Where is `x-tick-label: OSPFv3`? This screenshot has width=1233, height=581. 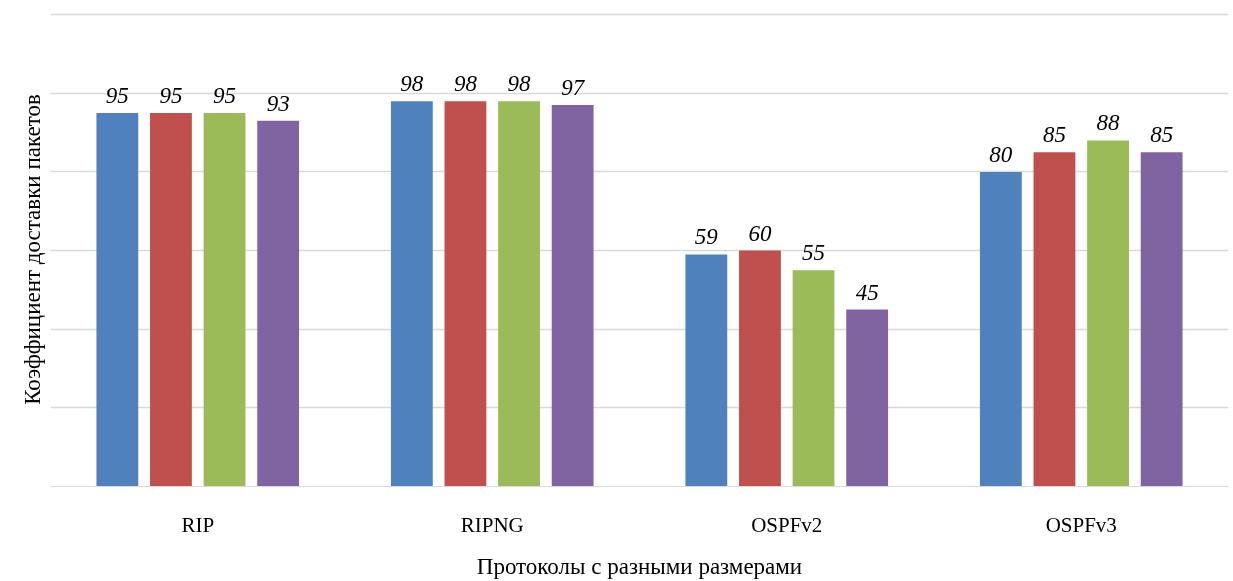
x-tick-label: OSPFv3 is located at coordinates (1081, 524).